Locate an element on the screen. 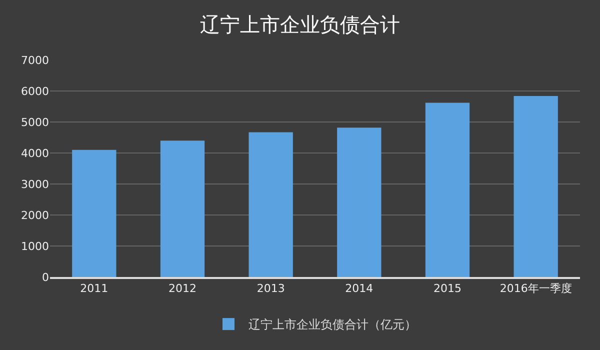  y-tick-label: 1000 is located at coordinates (35, 246).